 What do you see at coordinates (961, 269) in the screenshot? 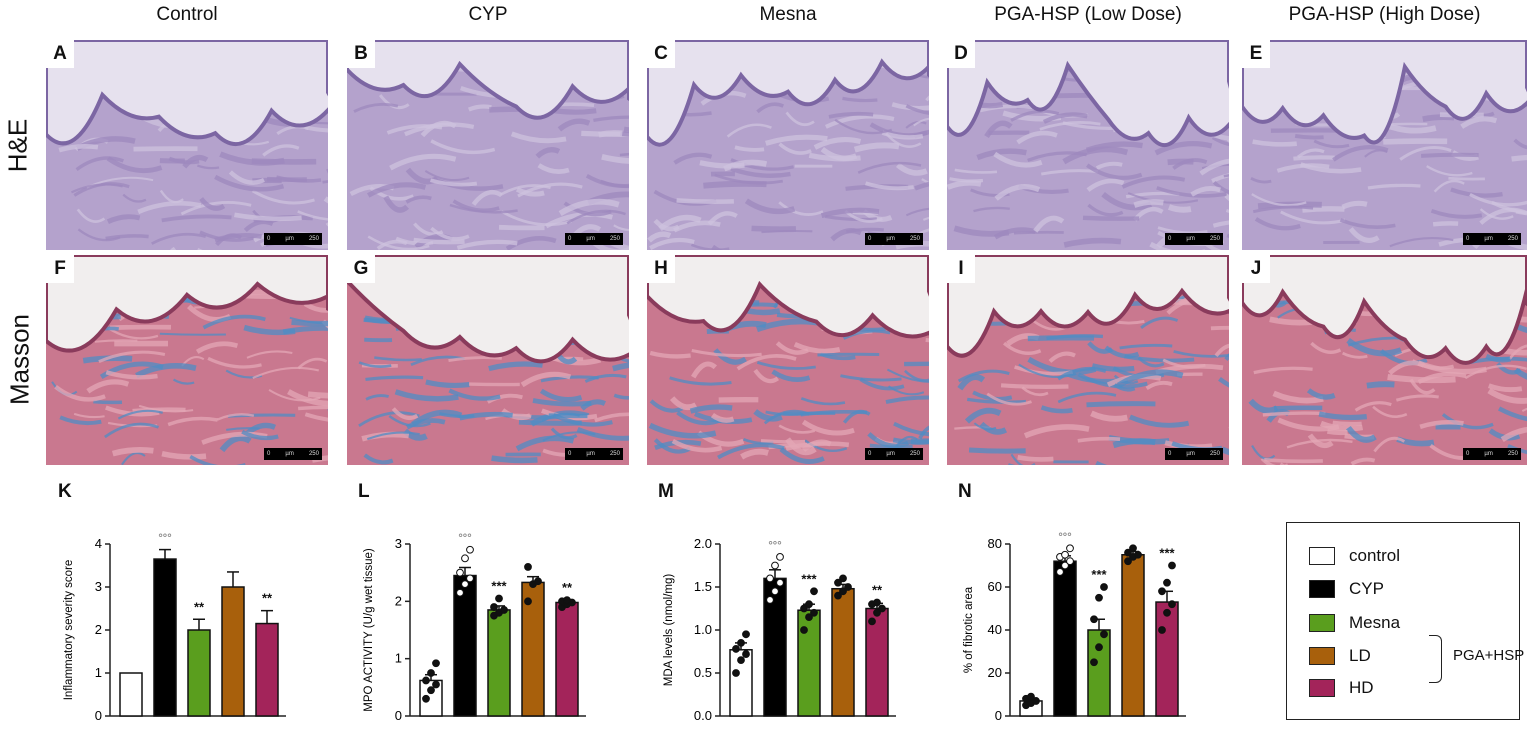
I see `panel-letter: I` at bounding box center [961, 269].